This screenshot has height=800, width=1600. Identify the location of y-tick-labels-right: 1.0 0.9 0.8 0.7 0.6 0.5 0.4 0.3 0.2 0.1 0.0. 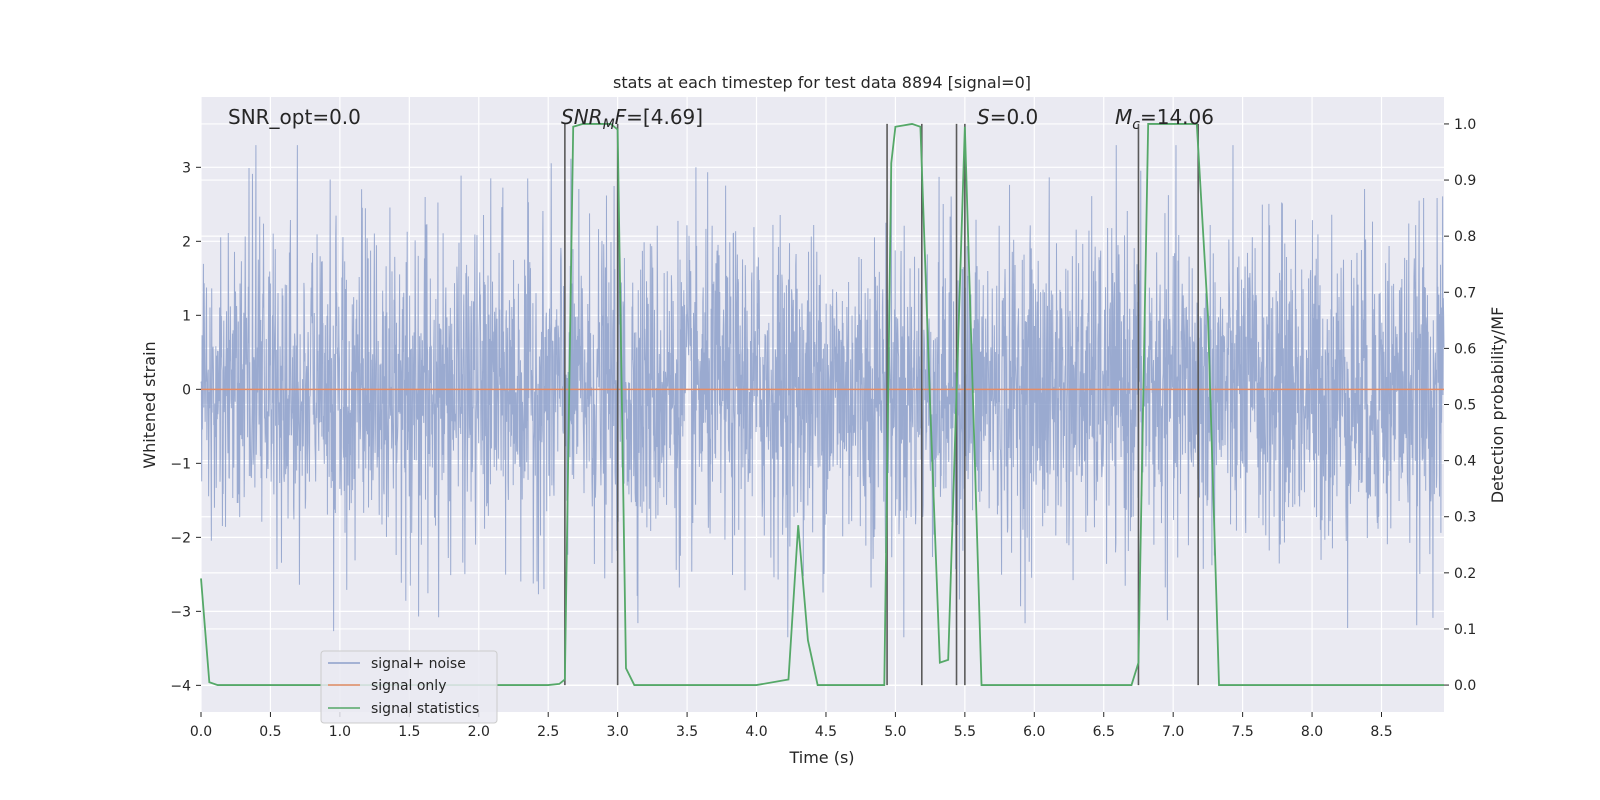
(1460, 405).